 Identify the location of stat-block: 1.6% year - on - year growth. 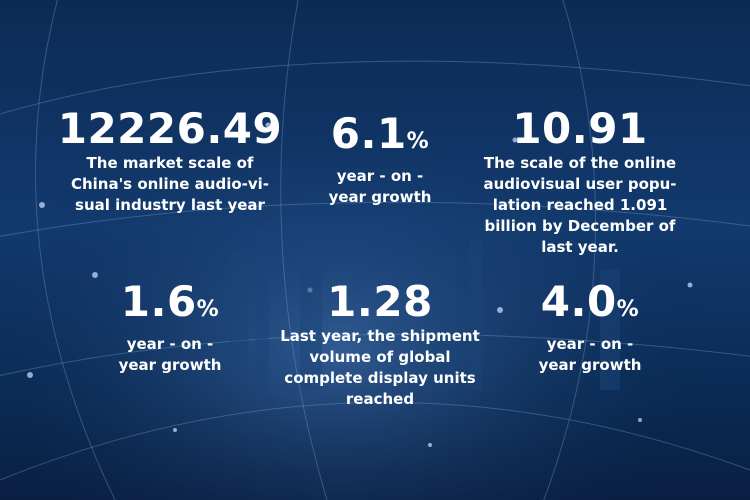
(170, 327).